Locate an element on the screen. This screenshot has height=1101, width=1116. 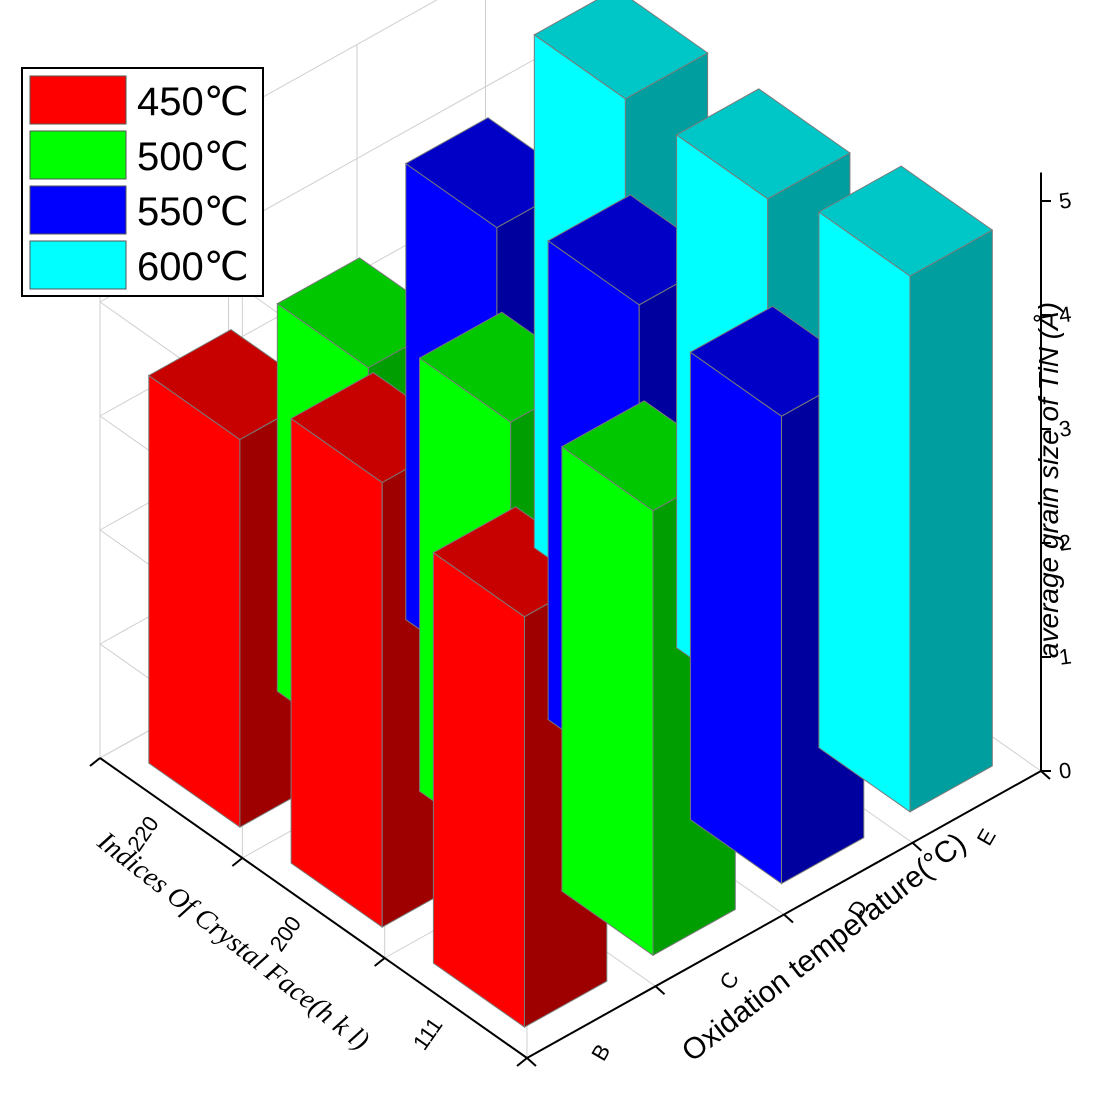
legend-label-600: 600℃ is located at coordinates (193, 267).